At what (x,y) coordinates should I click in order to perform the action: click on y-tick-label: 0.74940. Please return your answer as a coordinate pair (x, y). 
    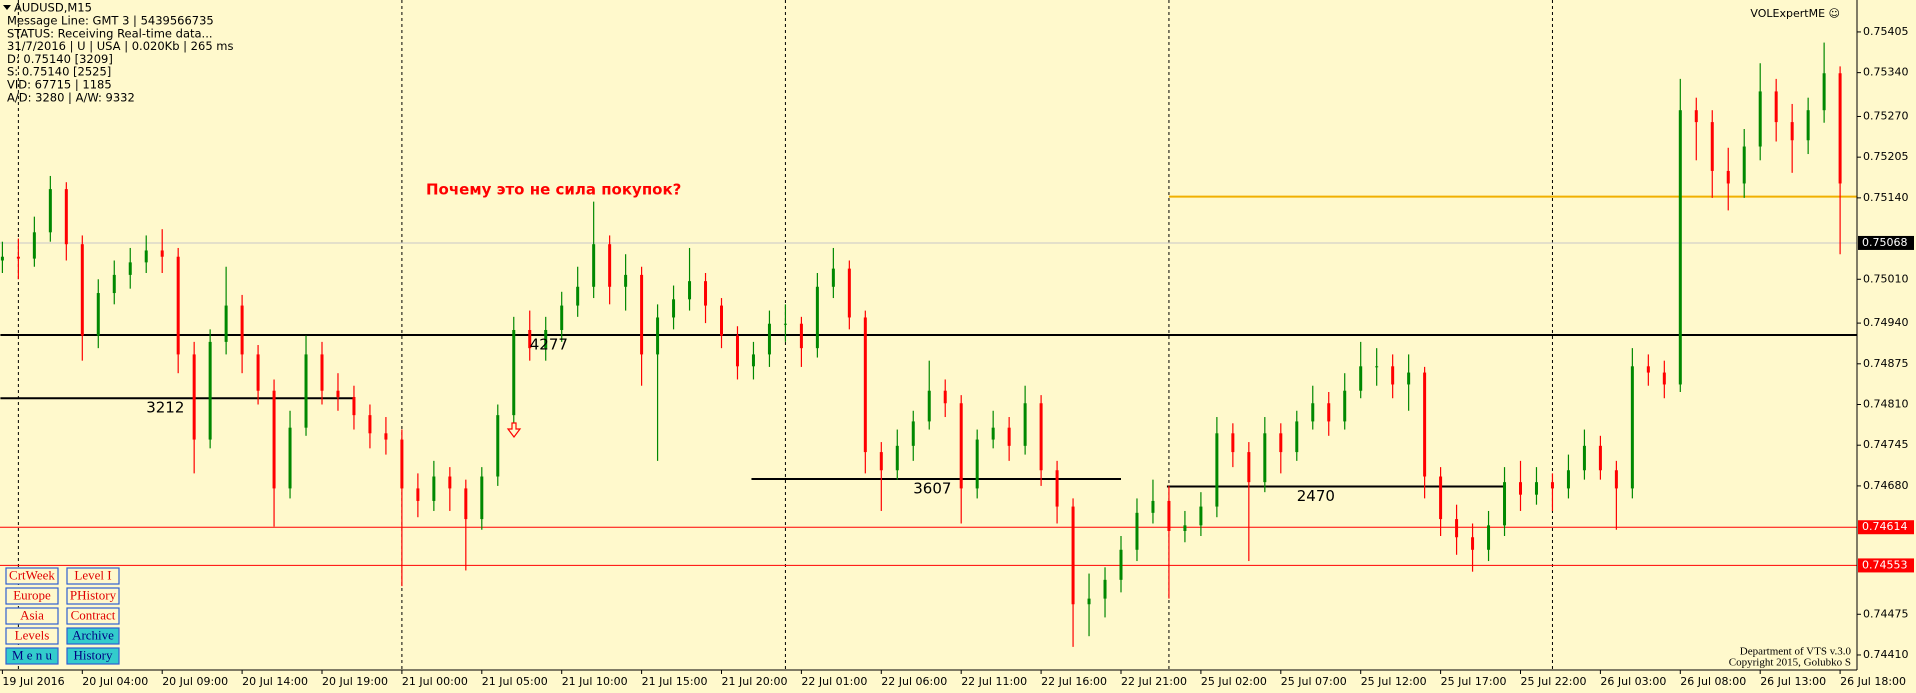
    Looking at the image, I should click on (1886, 322).